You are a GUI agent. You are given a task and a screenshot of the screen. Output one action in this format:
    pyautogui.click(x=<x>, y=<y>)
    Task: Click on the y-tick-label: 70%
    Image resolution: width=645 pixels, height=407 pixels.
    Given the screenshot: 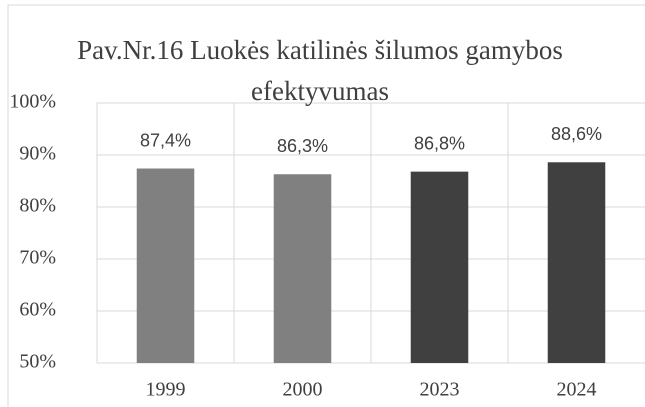 What is the action you would take?
    pyautogui.click(x=37, y=258)
    